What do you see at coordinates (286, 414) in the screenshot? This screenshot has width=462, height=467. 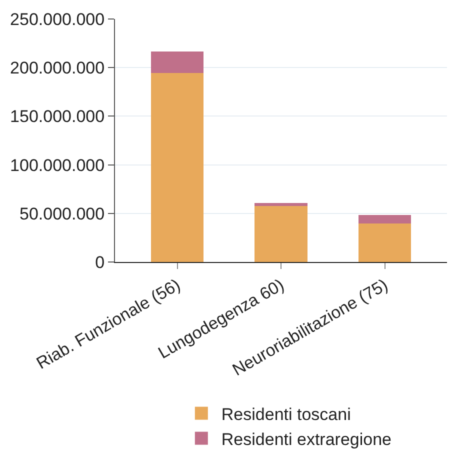 I see `legend-label: Residenti toscani` at bounding box center [286, 414].